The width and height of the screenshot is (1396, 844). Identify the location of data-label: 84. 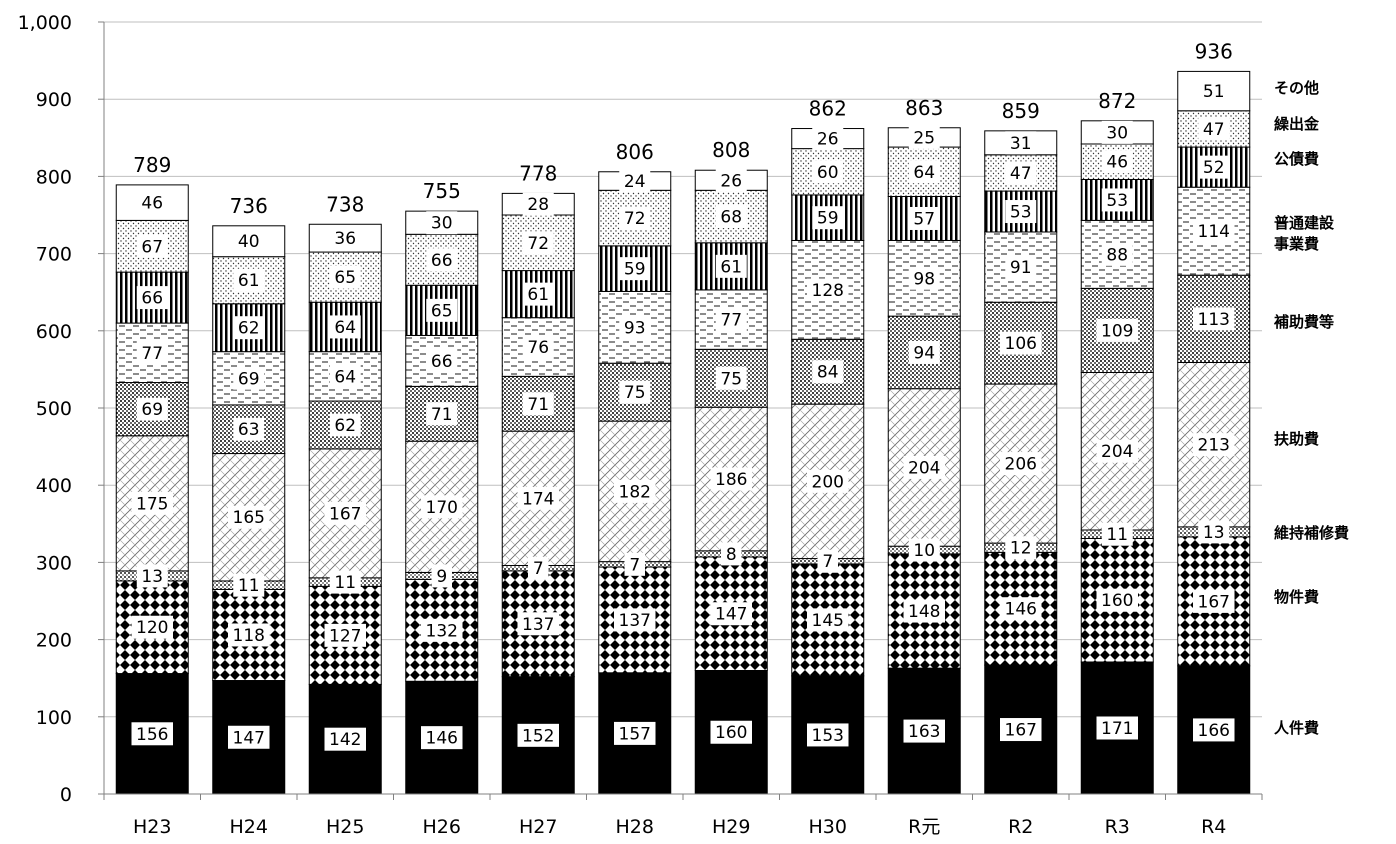
(828, 373).